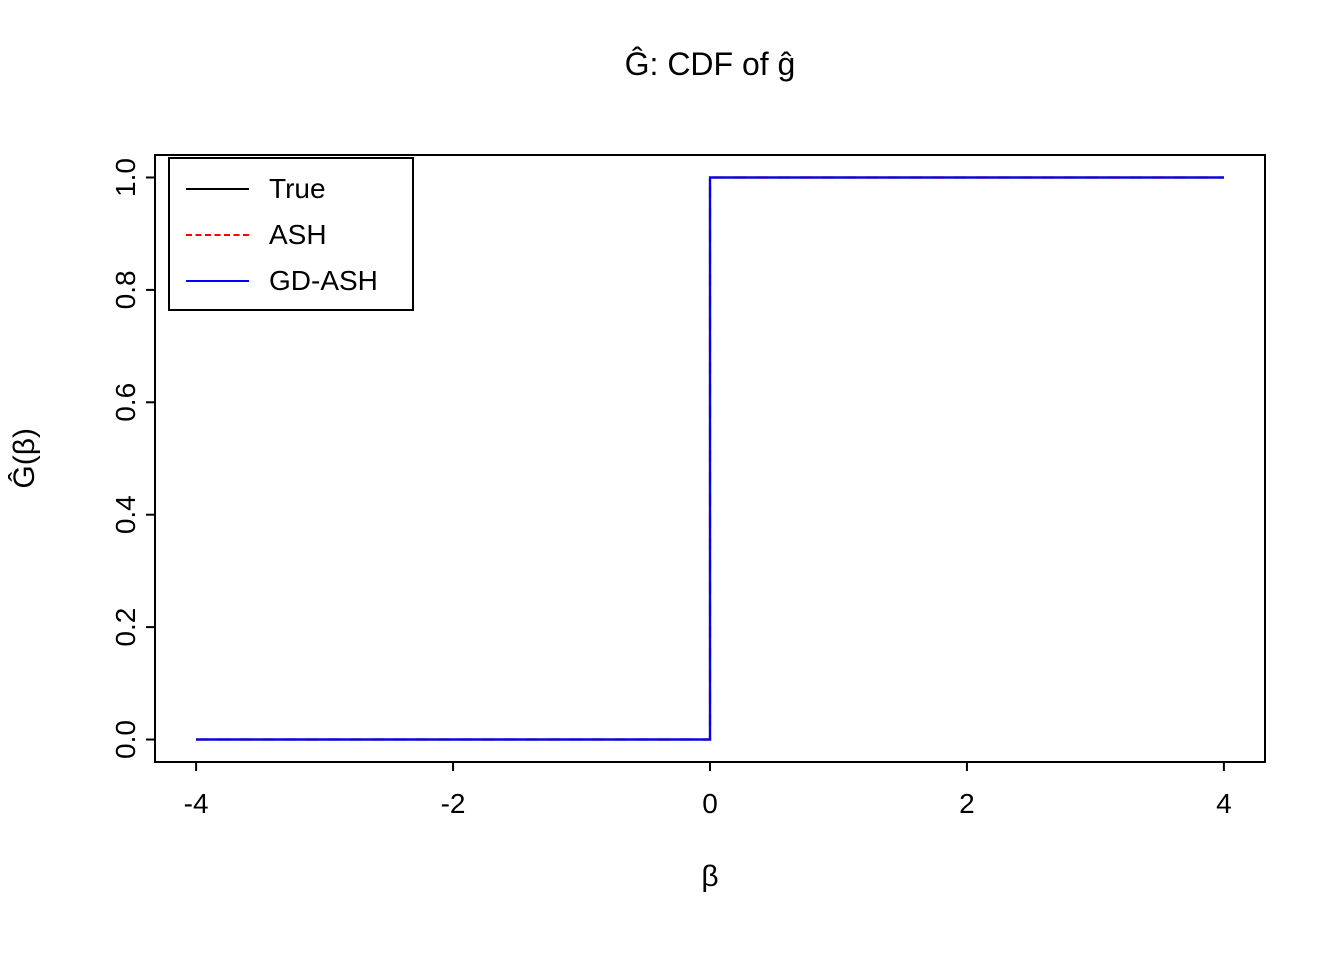  I want to click on legend-line-sample-true, so click(217, 189).